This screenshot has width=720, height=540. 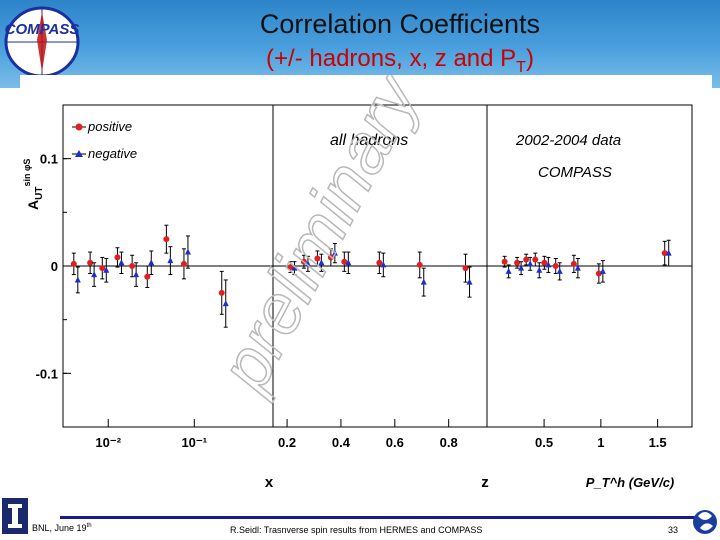 I want to click on bnl-logo, so click(x=705, y=522).